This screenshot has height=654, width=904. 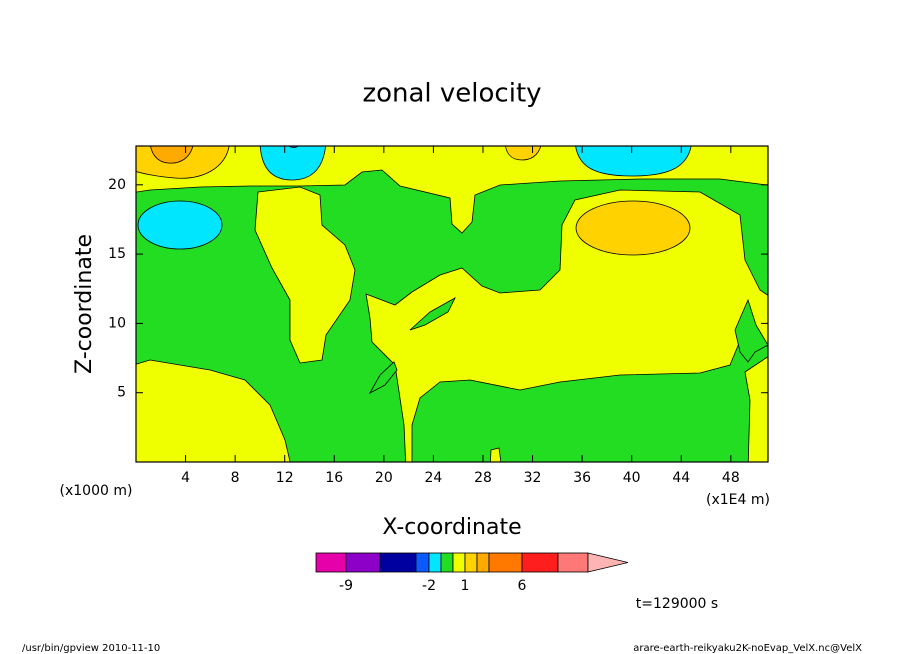 What do you see at coordinates (185, 478) in the screenshot?
I see `x-tick-label: 4` at bounding box center [185, 478].